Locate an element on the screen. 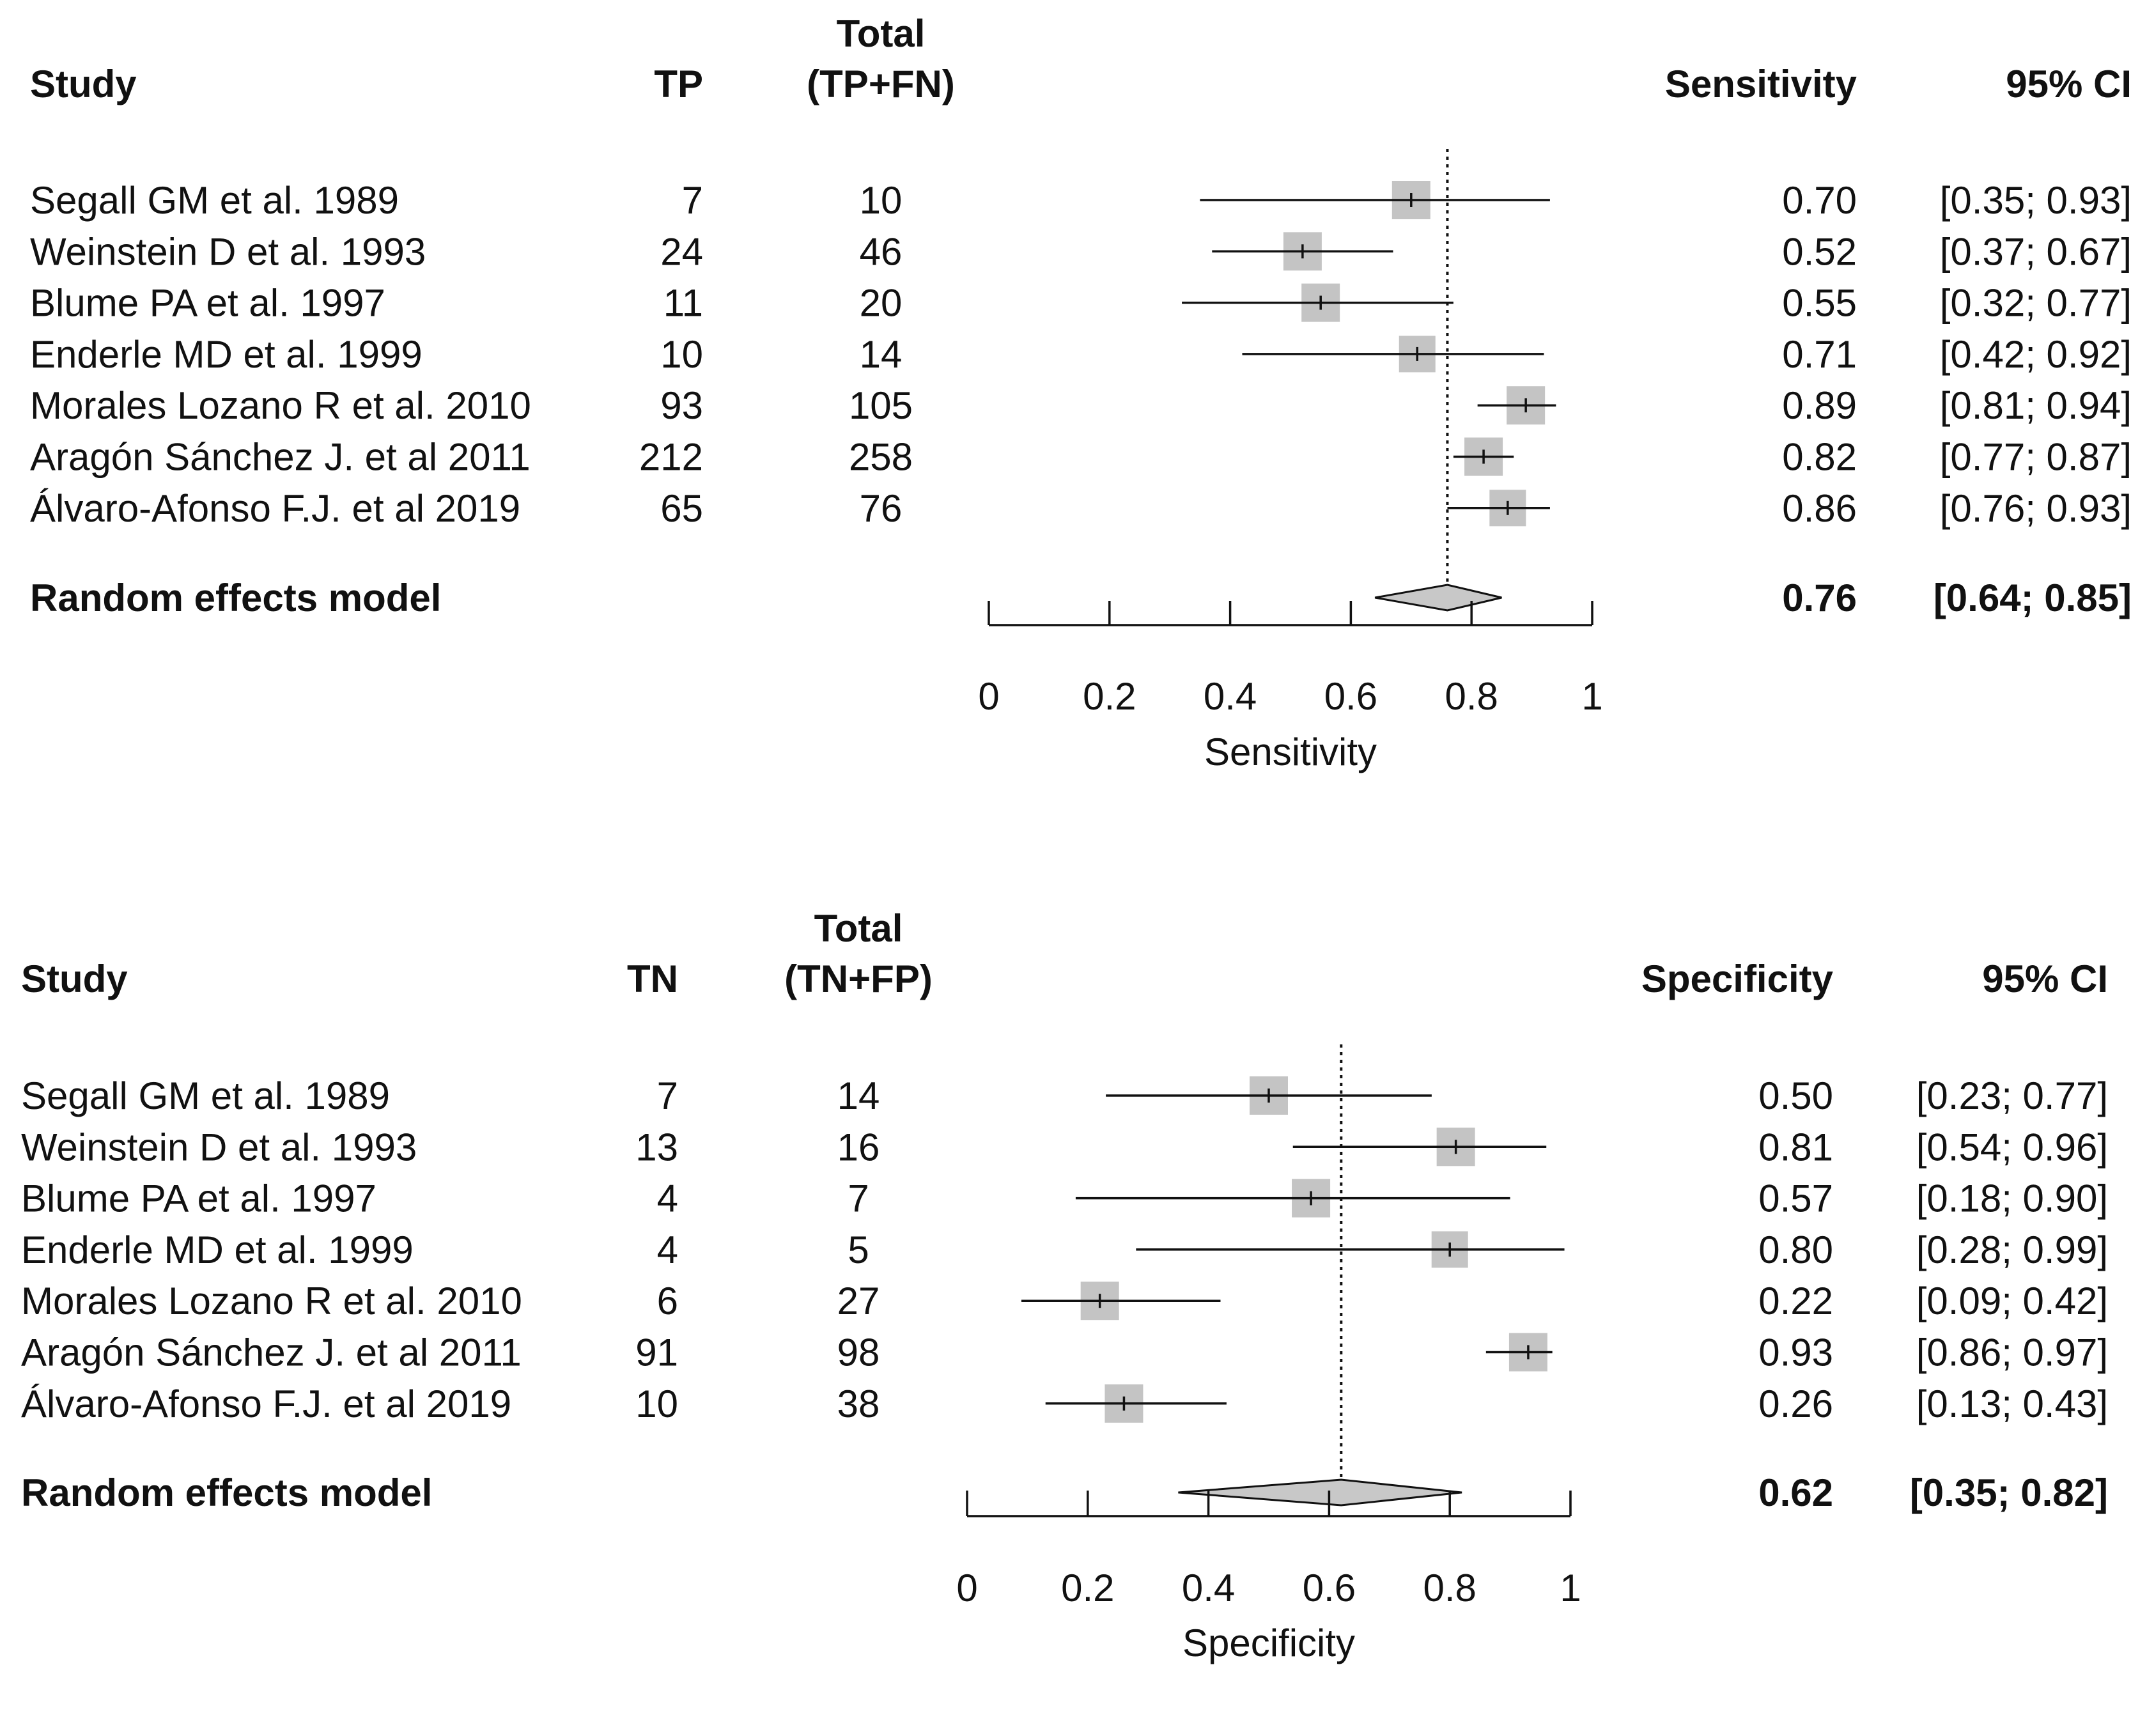  study-estimate: 0.82 is located at coordinates (1820, 457).